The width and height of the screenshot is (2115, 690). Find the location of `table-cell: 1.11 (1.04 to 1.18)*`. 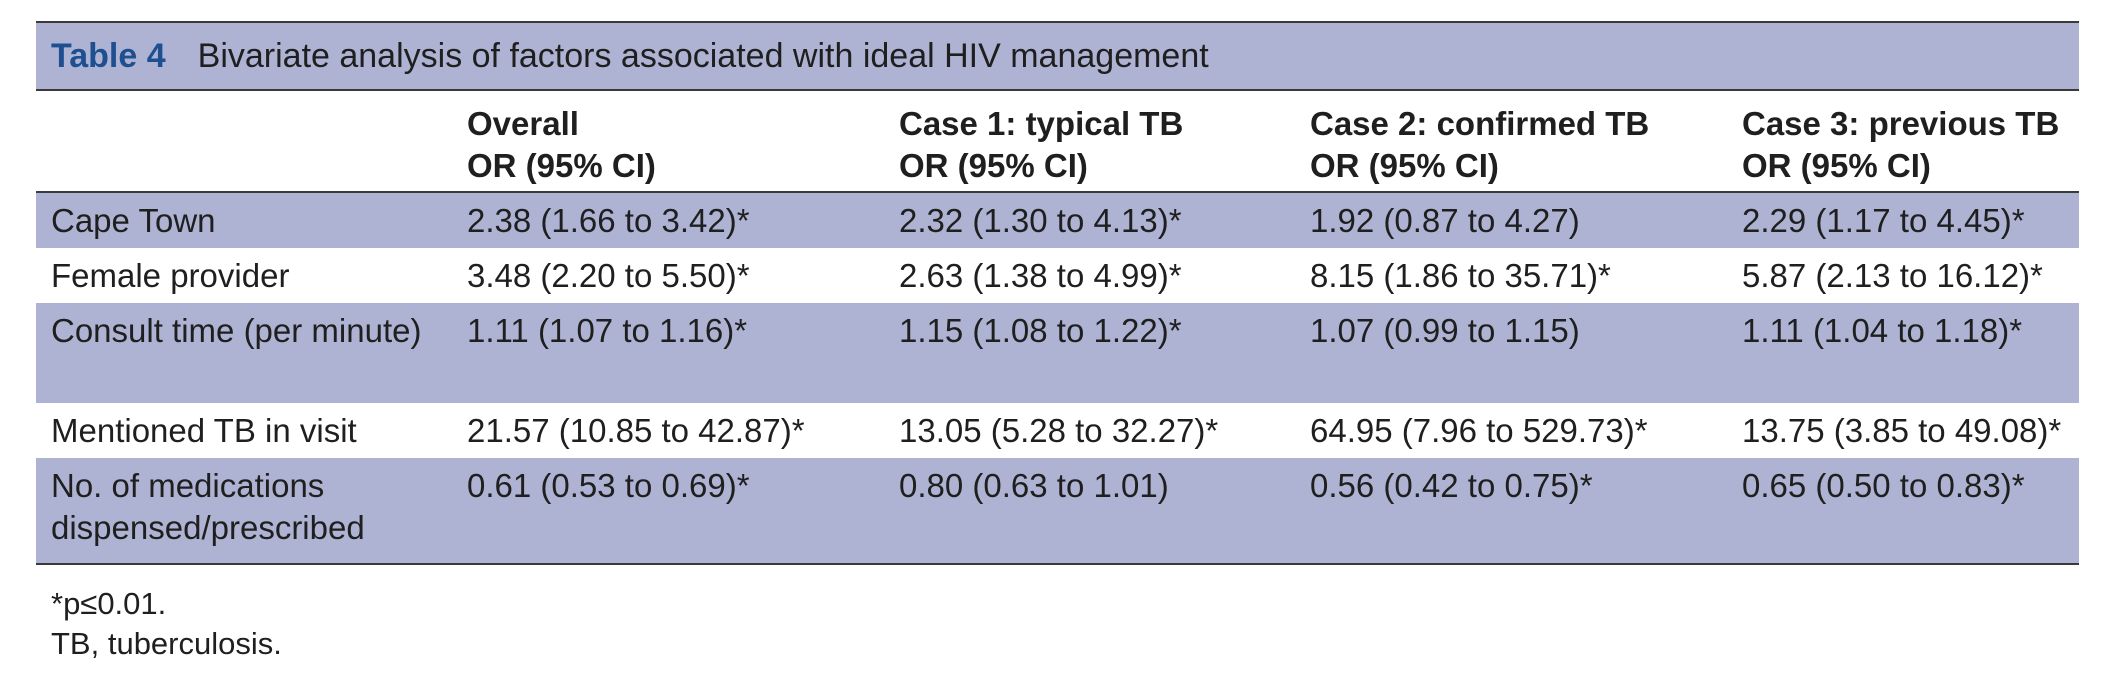

table-cell: 1.11 (1.04 to 1.18)* is located at coordinates (1882, 330).